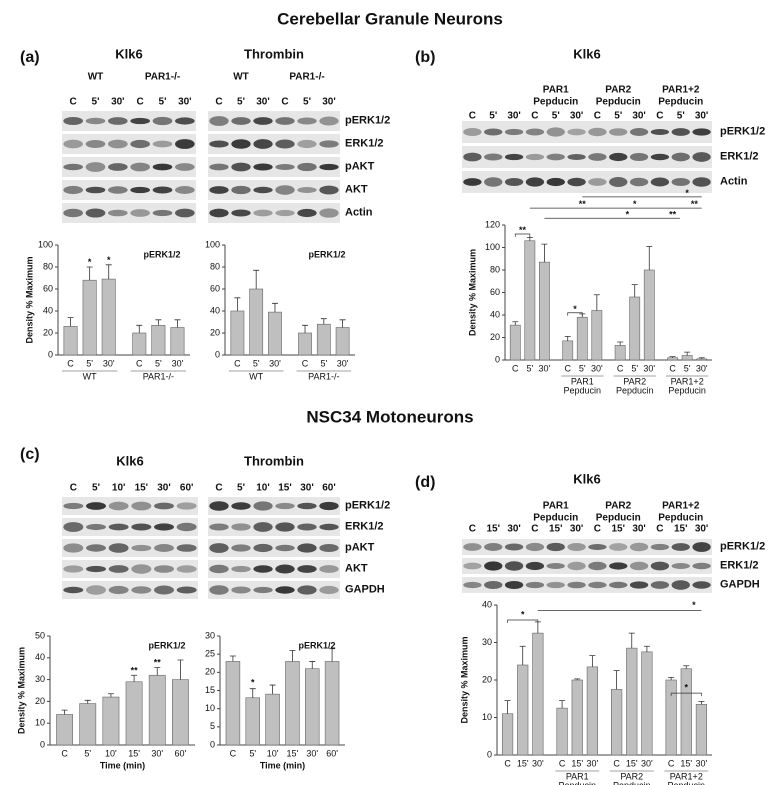 The height and width of the screenshot is (785, 779). I want to click on blot-title: Klk6, so click(586, 53).